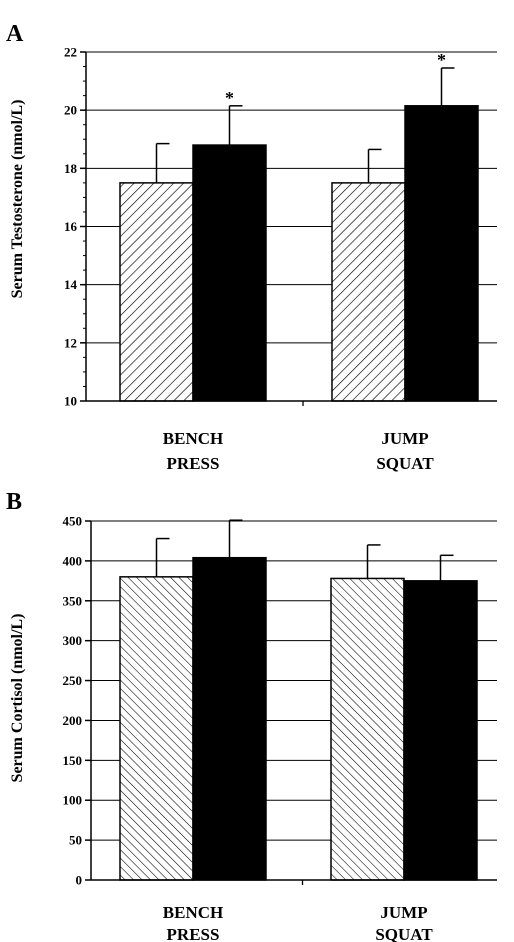 The height and width of the screenshot is (942, 514). What do you see at coordinates (73, 600) in the screenshot?
I see `y-tick-label: 350` at bounding box center [73, 600].